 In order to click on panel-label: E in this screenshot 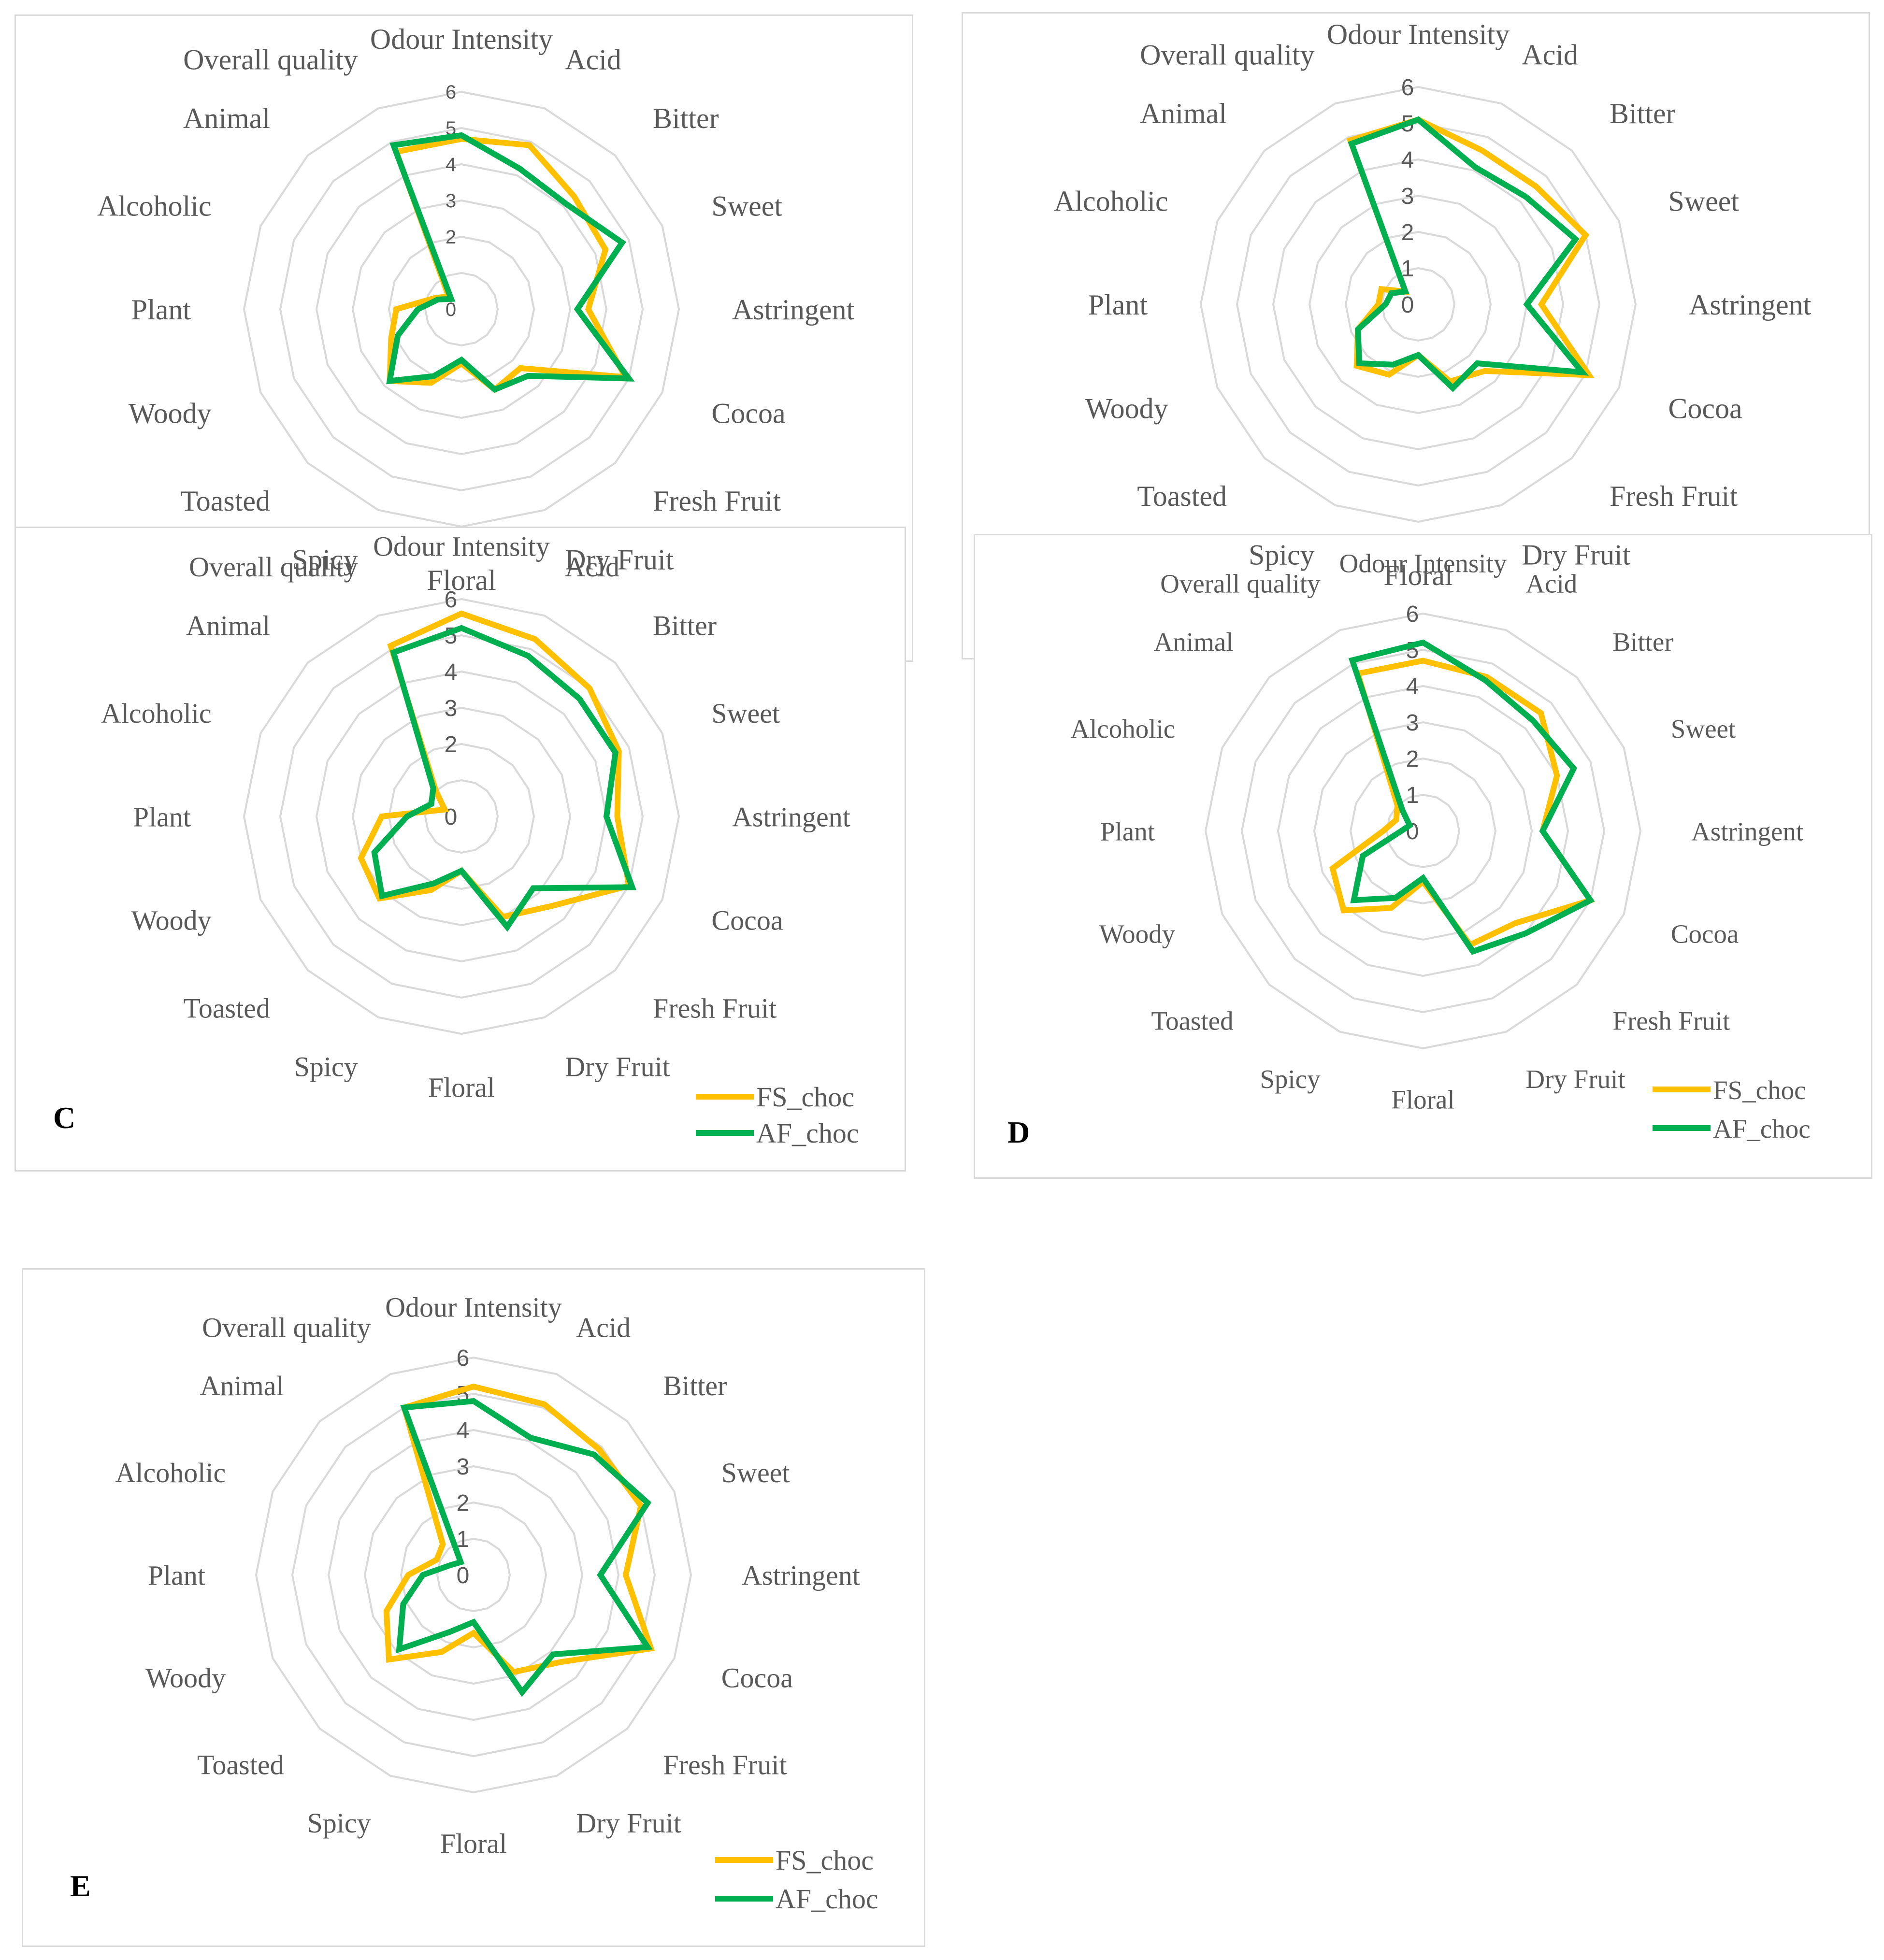, I will do `click(80, 1886)`.